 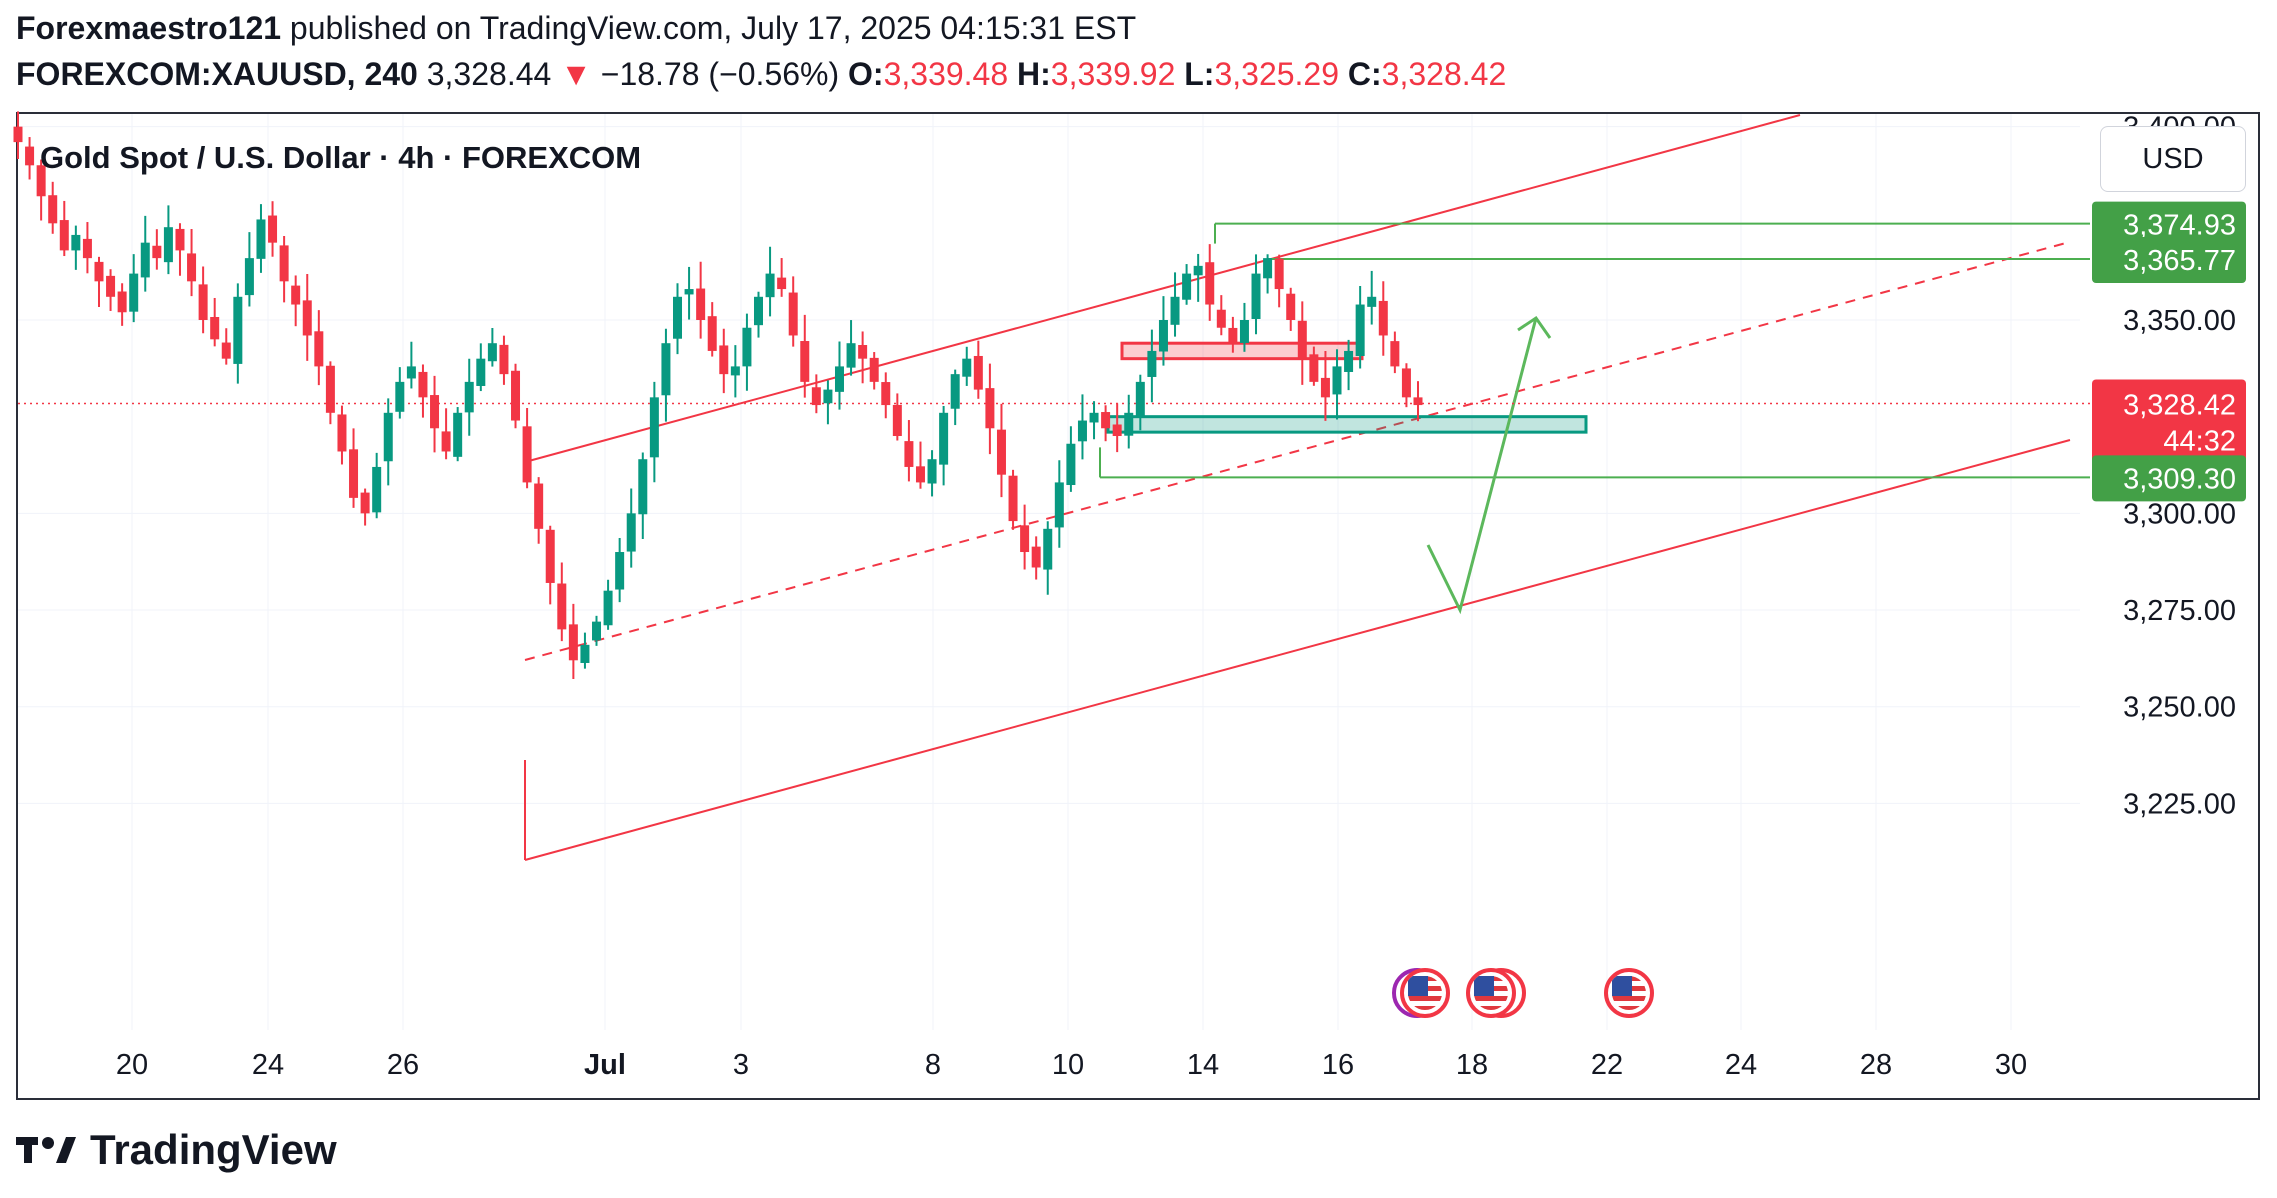 I want to click on support-zone, so click(x=1347, y=424).